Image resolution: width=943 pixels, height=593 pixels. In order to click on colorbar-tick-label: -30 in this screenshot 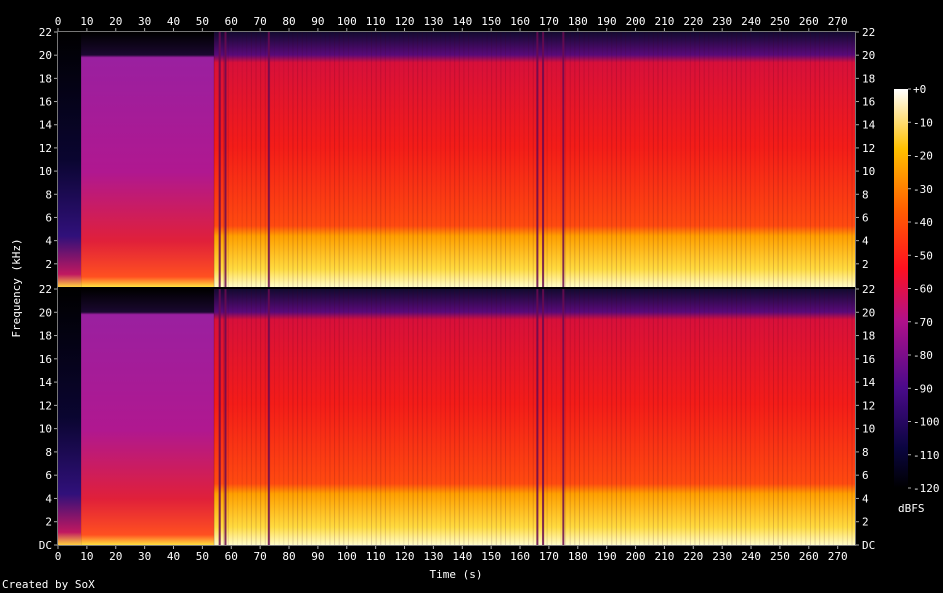, I will do `click(923, 189)`.